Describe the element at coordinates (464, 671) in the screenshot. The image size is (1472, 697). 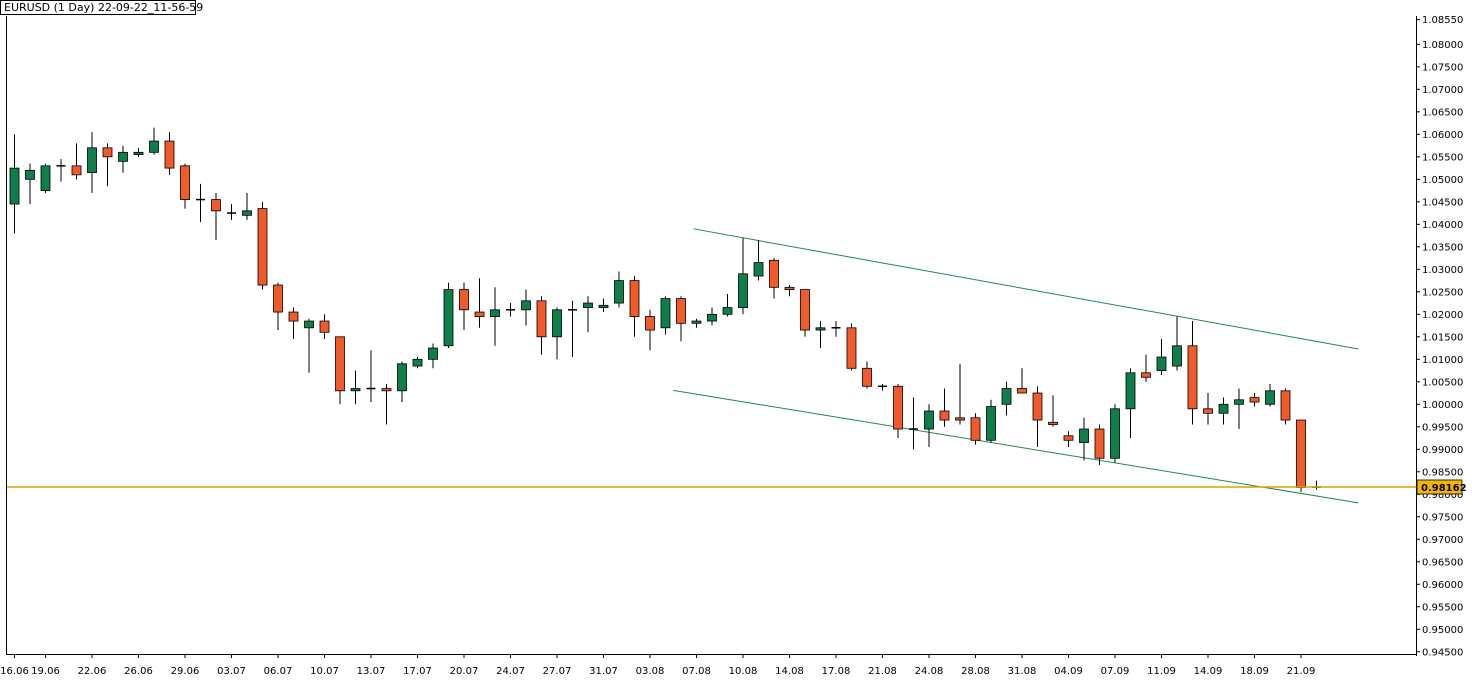
I see `x-tick-label: 20.07` at that location.